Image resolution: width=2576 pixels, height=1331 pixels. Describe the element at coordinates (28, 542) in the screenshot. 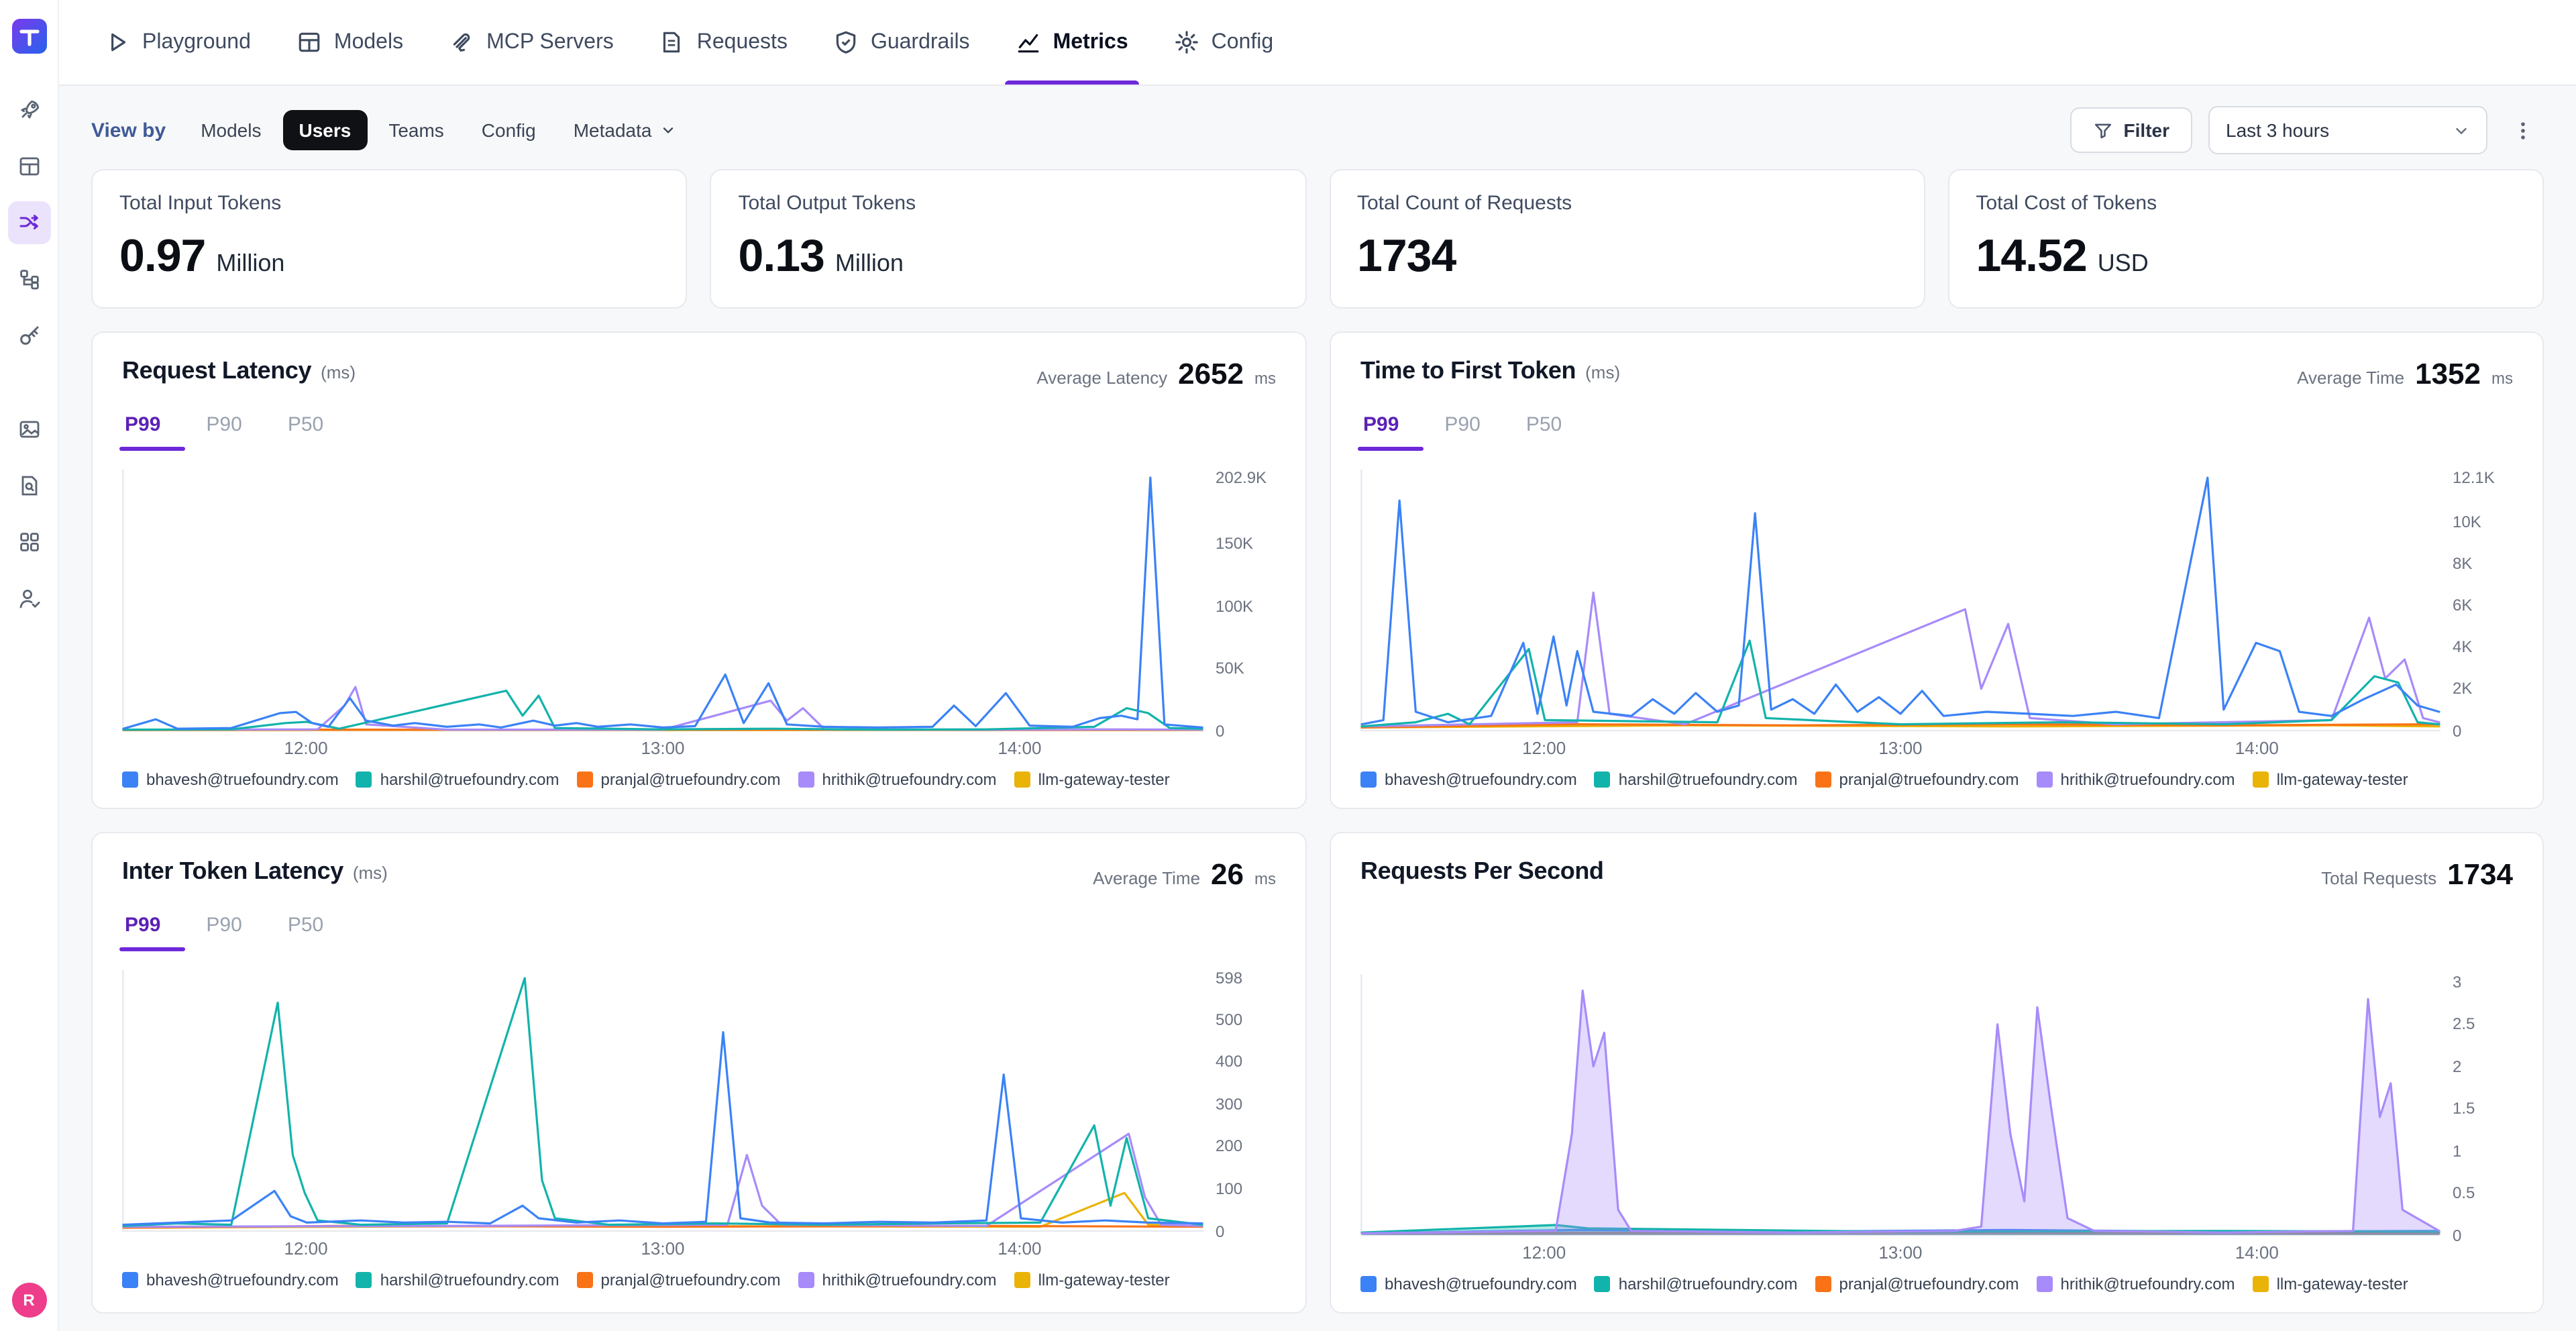

I see `apps-grid-icon` at that location.